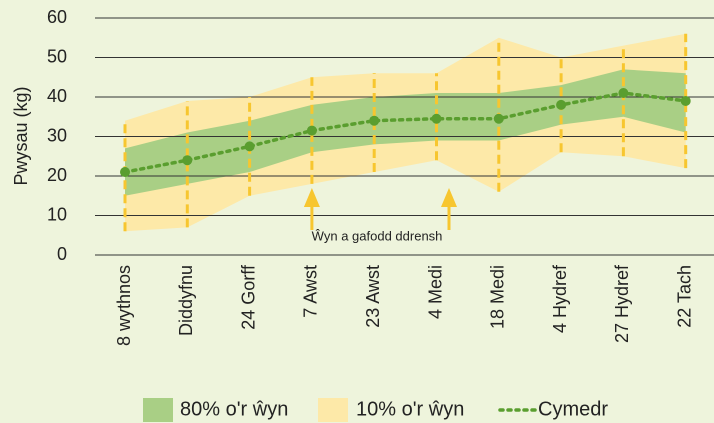 The image size is (714, 423). Describe the element at coordinates (186, 300) in the screenshot. I see `x-tick-label: Diddyfnu` at that location.